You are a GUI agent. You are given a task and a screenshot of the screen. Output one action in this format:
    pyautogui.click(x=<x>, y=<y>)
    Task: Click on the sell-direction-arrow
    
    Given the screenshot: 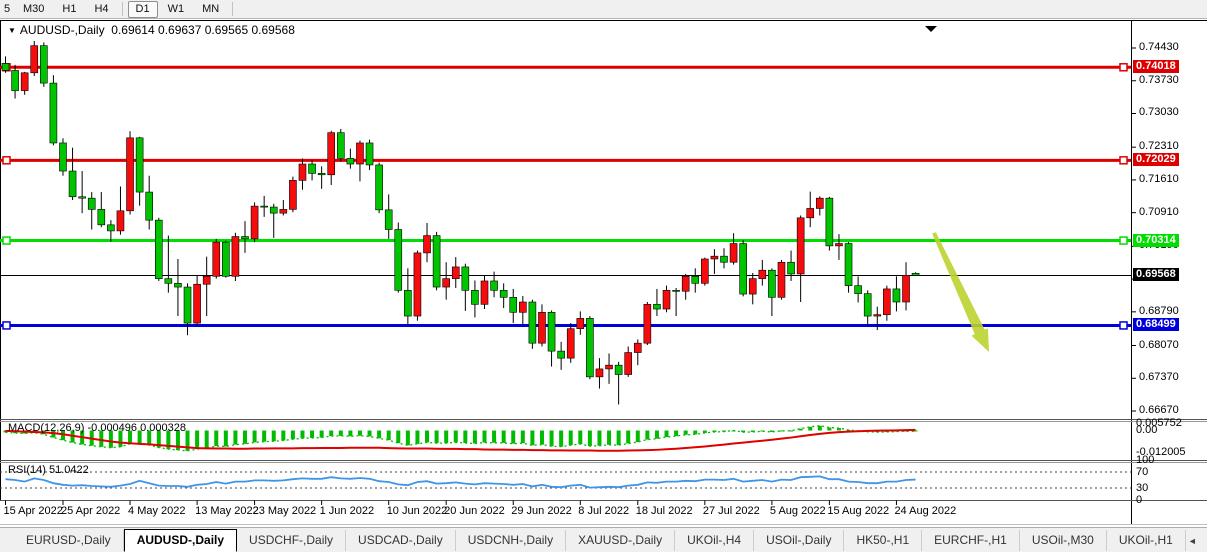 What is the action you would take?
    pyautogui.click(x=960, y=292)
    